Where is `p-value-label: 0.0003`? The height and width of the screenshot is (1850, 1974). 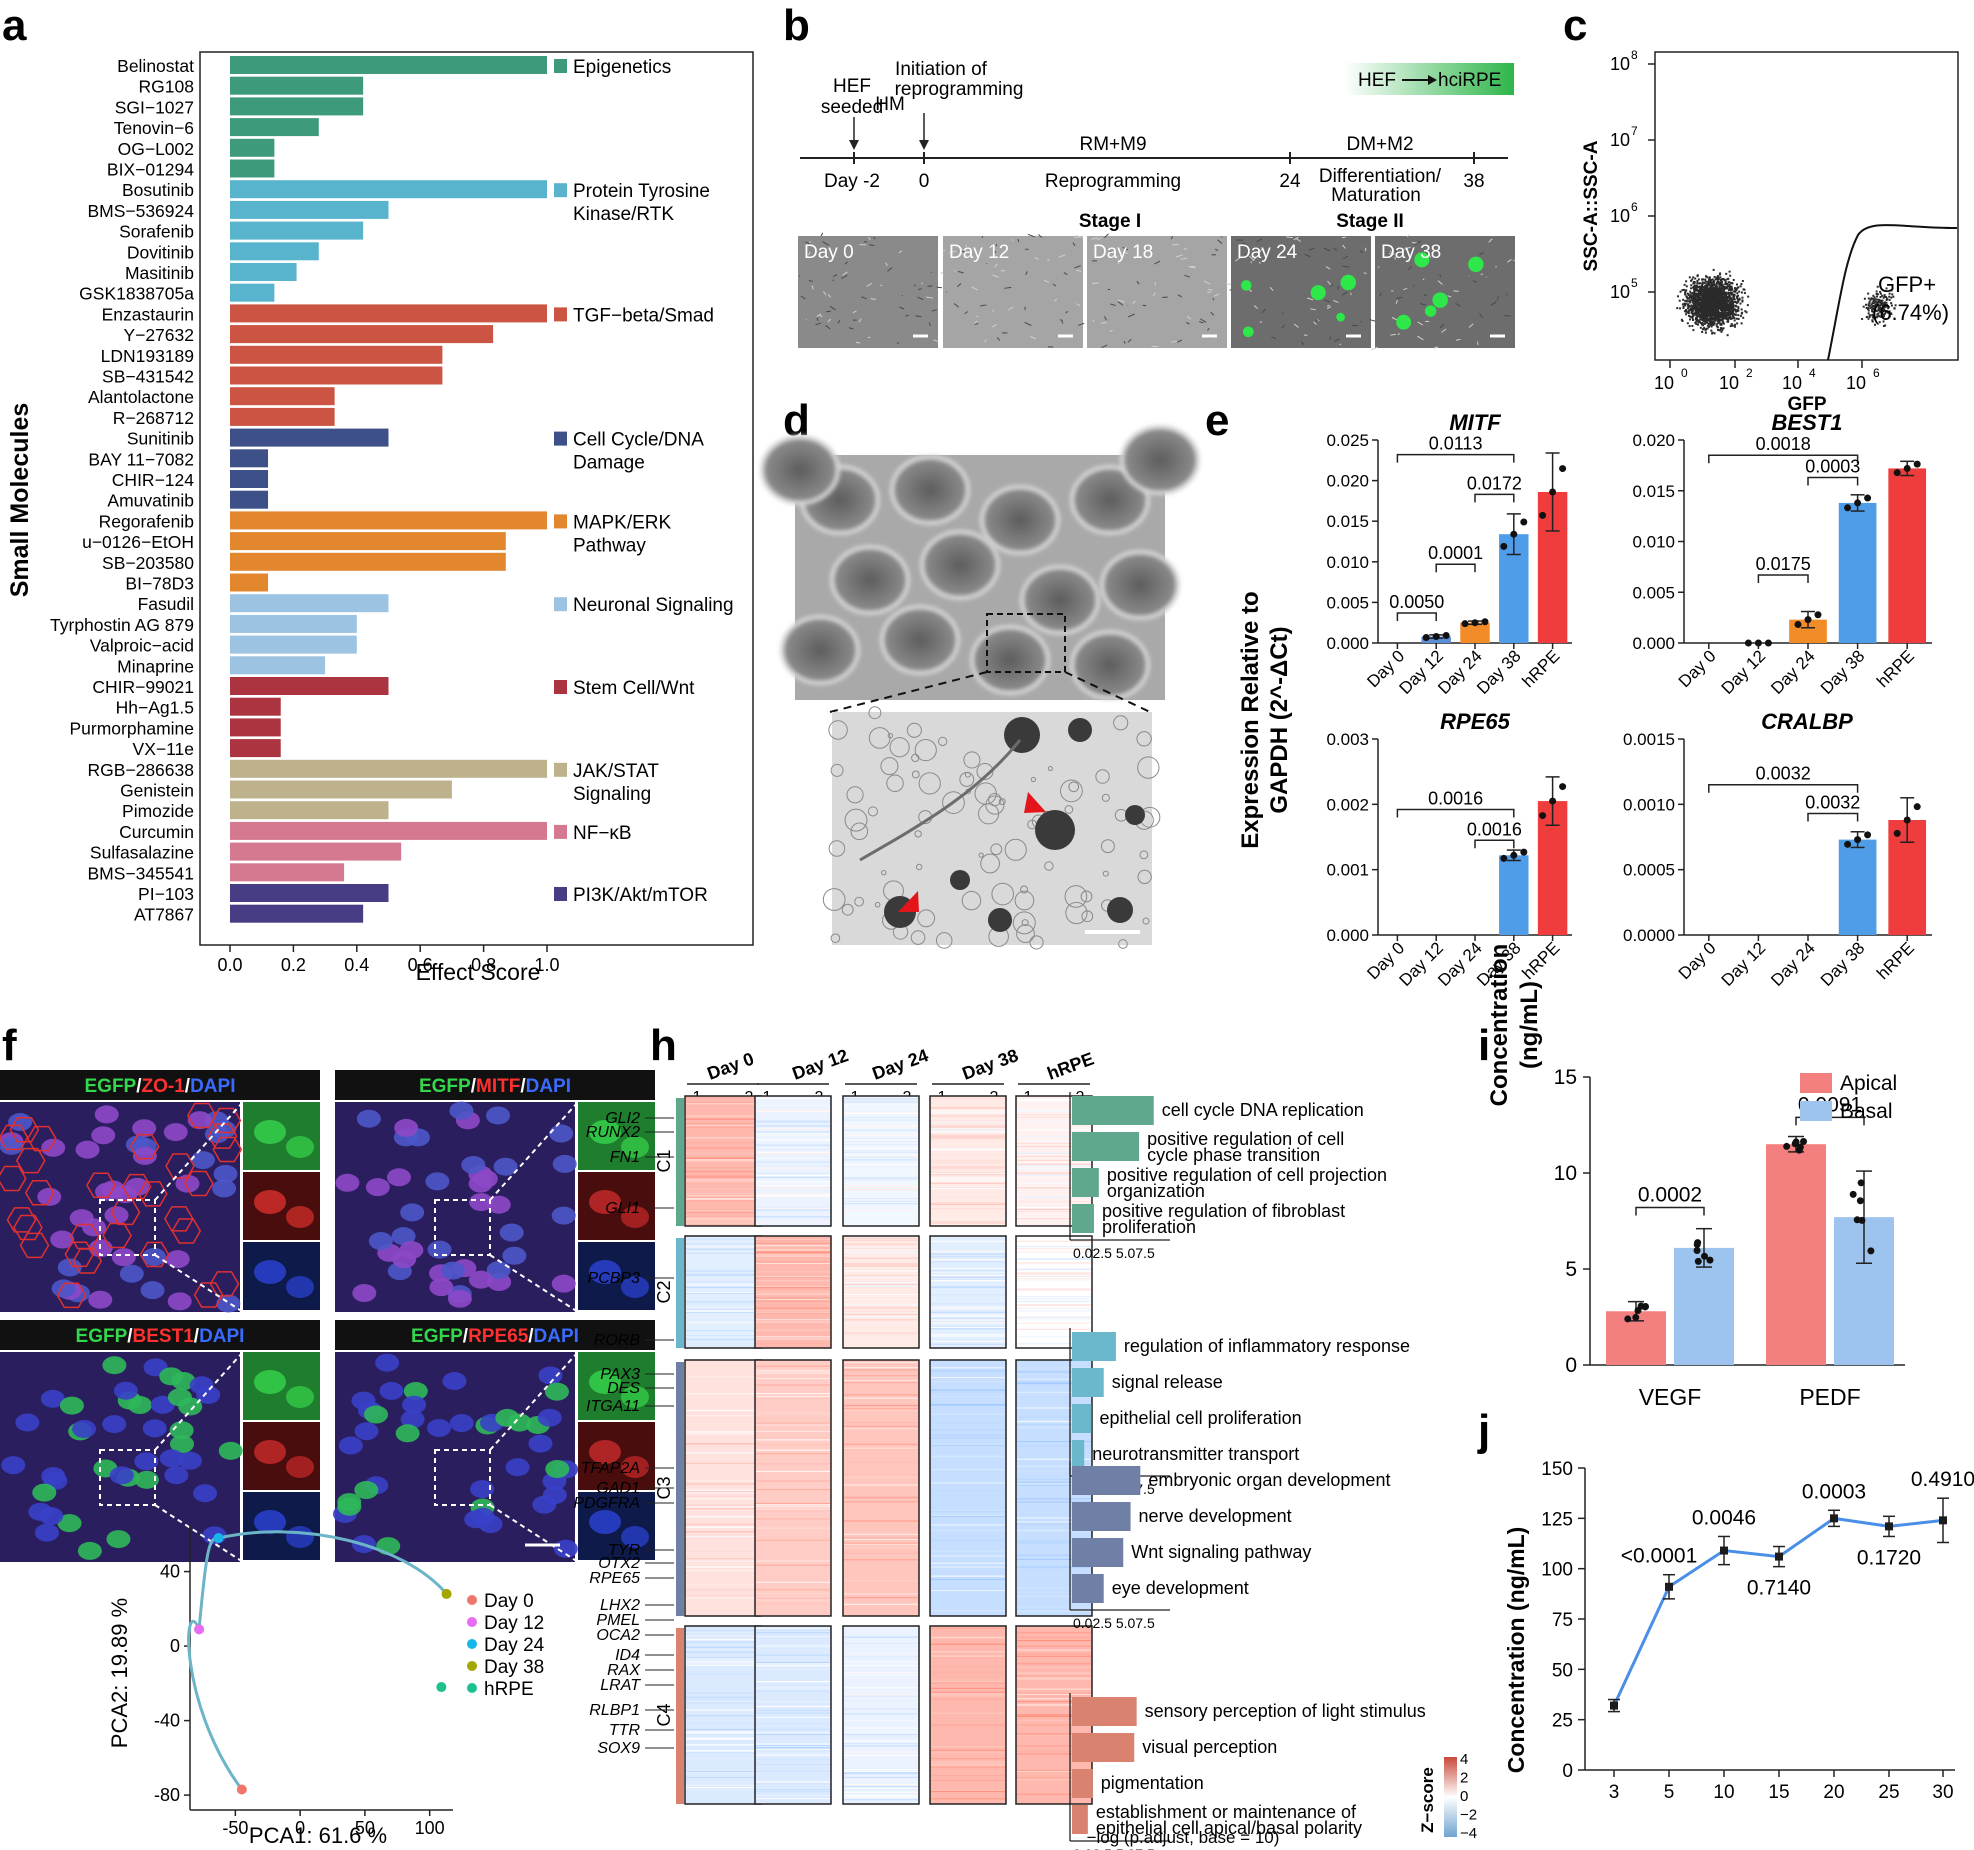
p-value-label: 0.0003 is located at coordinates (1832, 467).